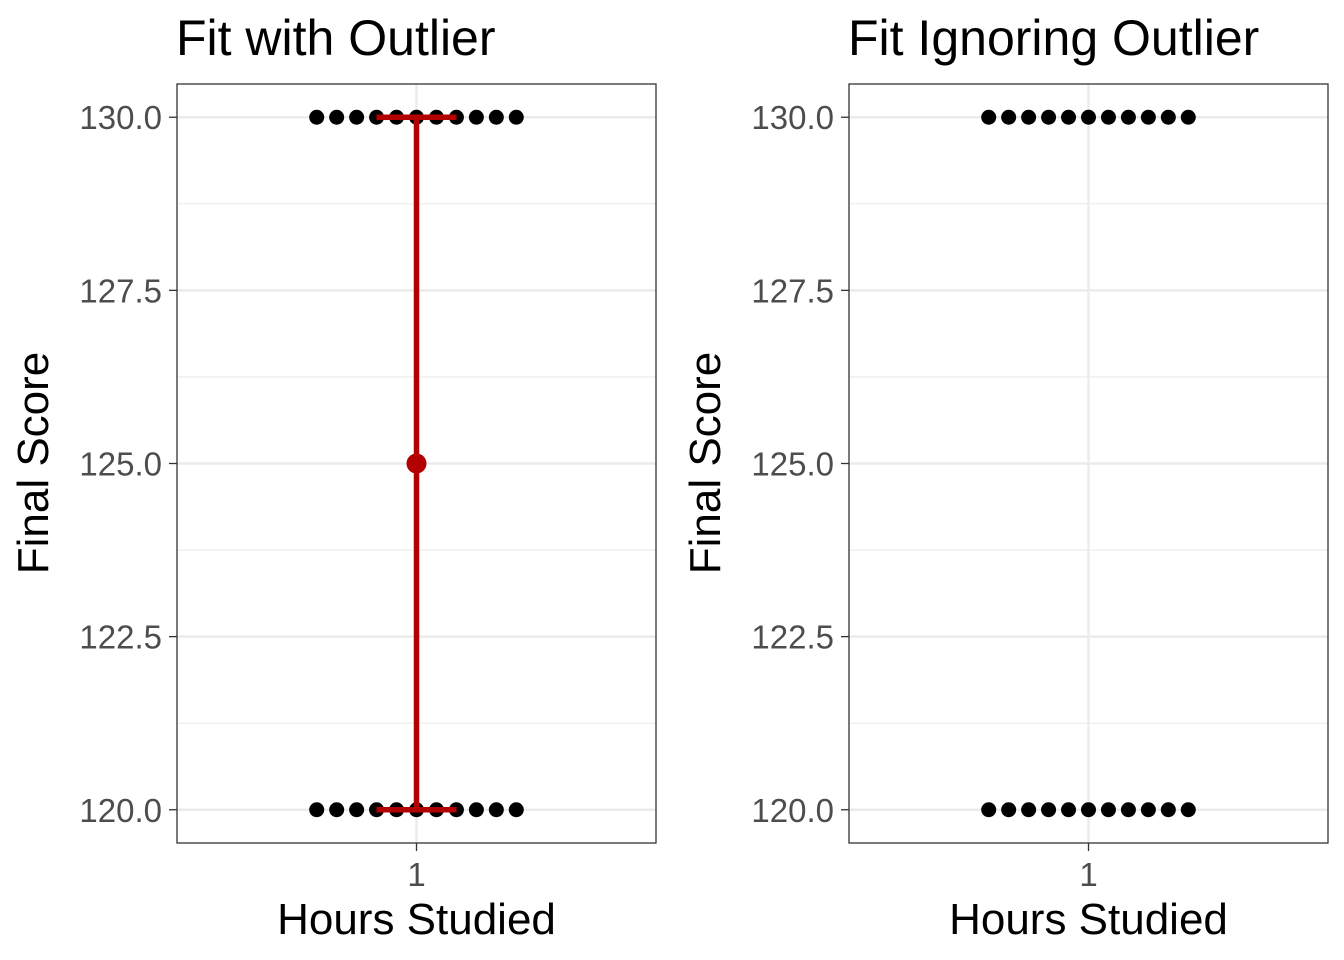 The width and height of the screenshot is (1344, 960). Describe the element at coordinates (336, 38) in the screenshot. I see `panel-title: Fit with Outlier` at that location.